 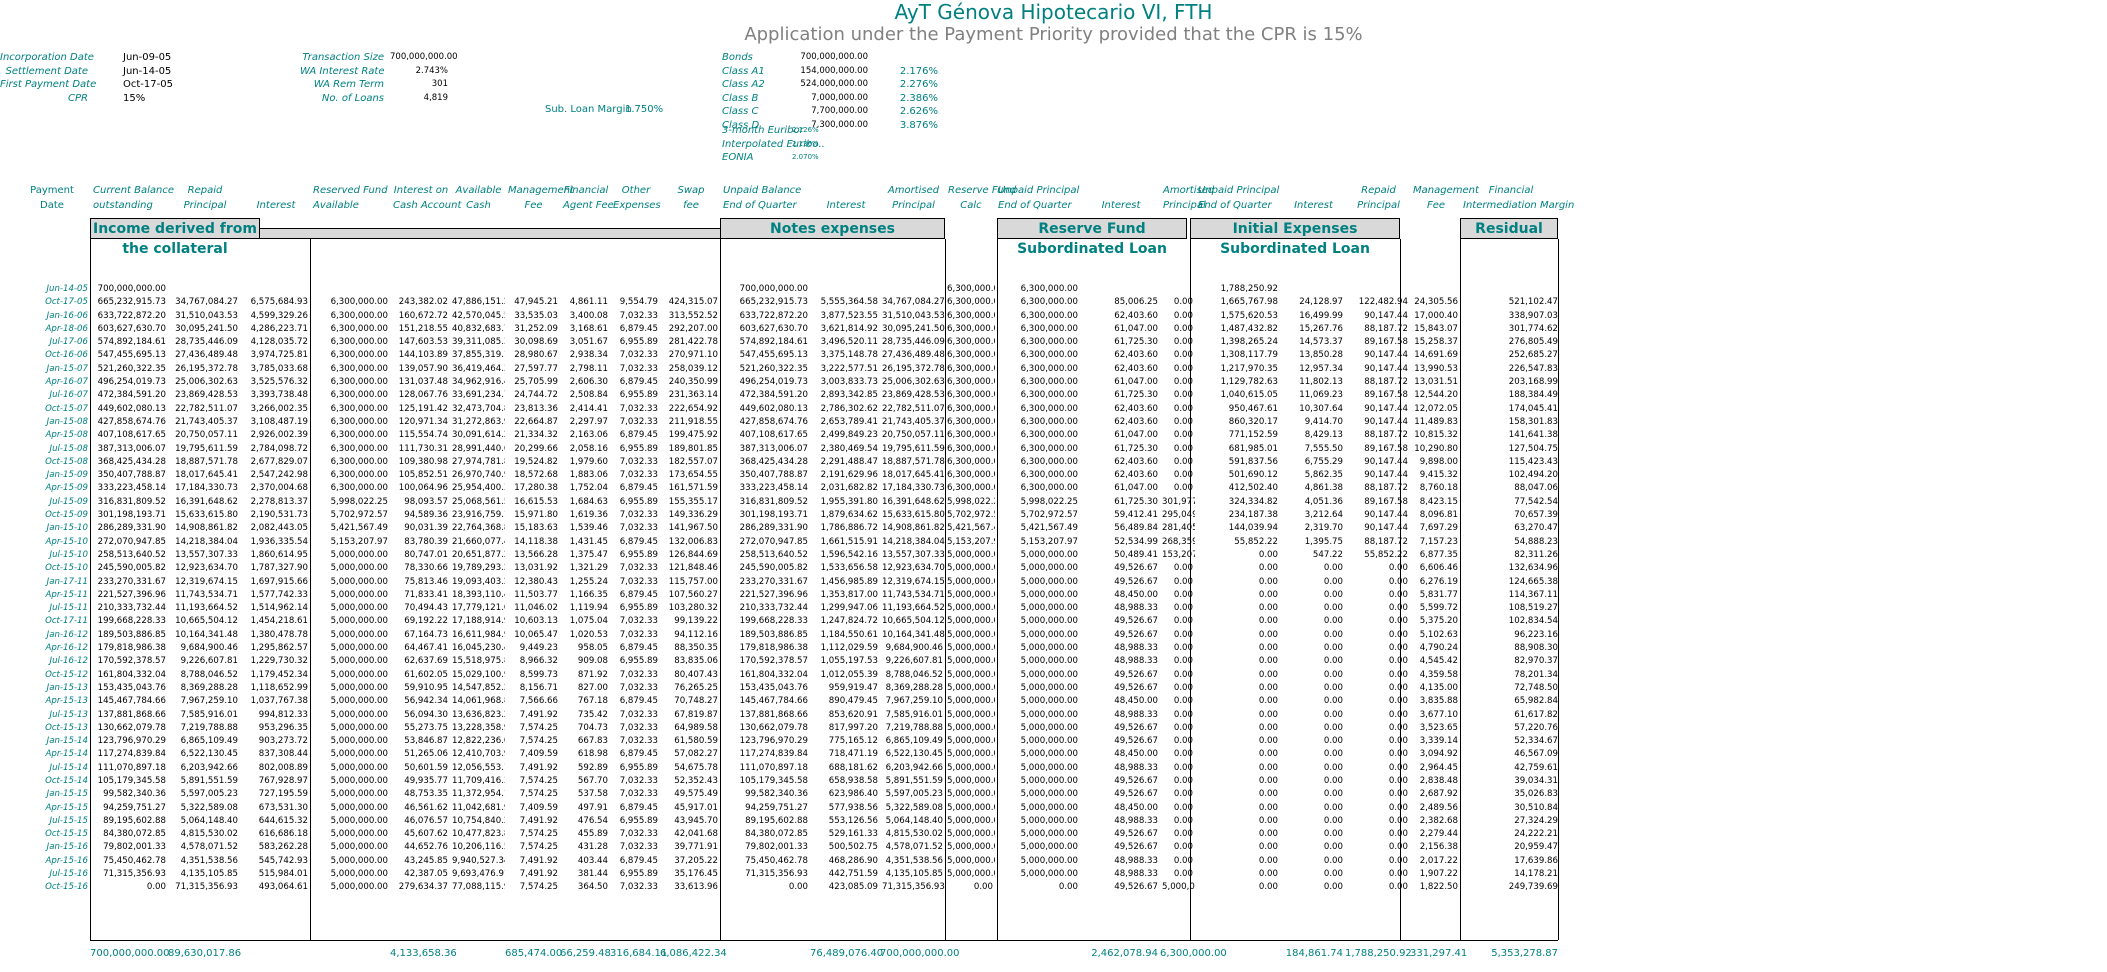 What do you see at coordinates (914, 741) in the screenshot?
I see `table-cell: 6,865,109.49` at bounding box center [914, 741].